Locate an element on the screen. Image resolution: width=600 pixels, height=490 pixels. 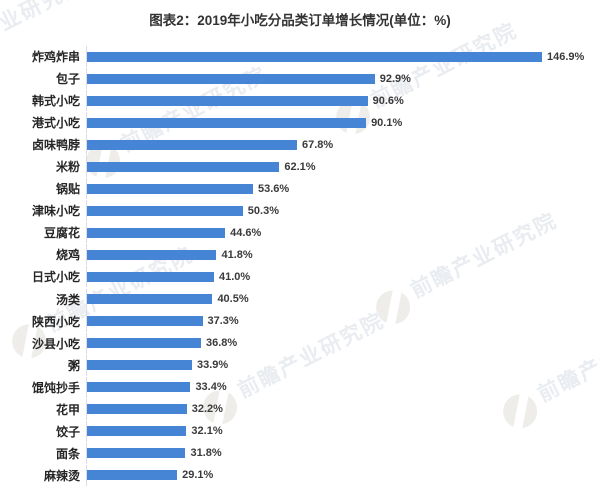
bar-track: 32.1% is located at coordinates (343, 431).